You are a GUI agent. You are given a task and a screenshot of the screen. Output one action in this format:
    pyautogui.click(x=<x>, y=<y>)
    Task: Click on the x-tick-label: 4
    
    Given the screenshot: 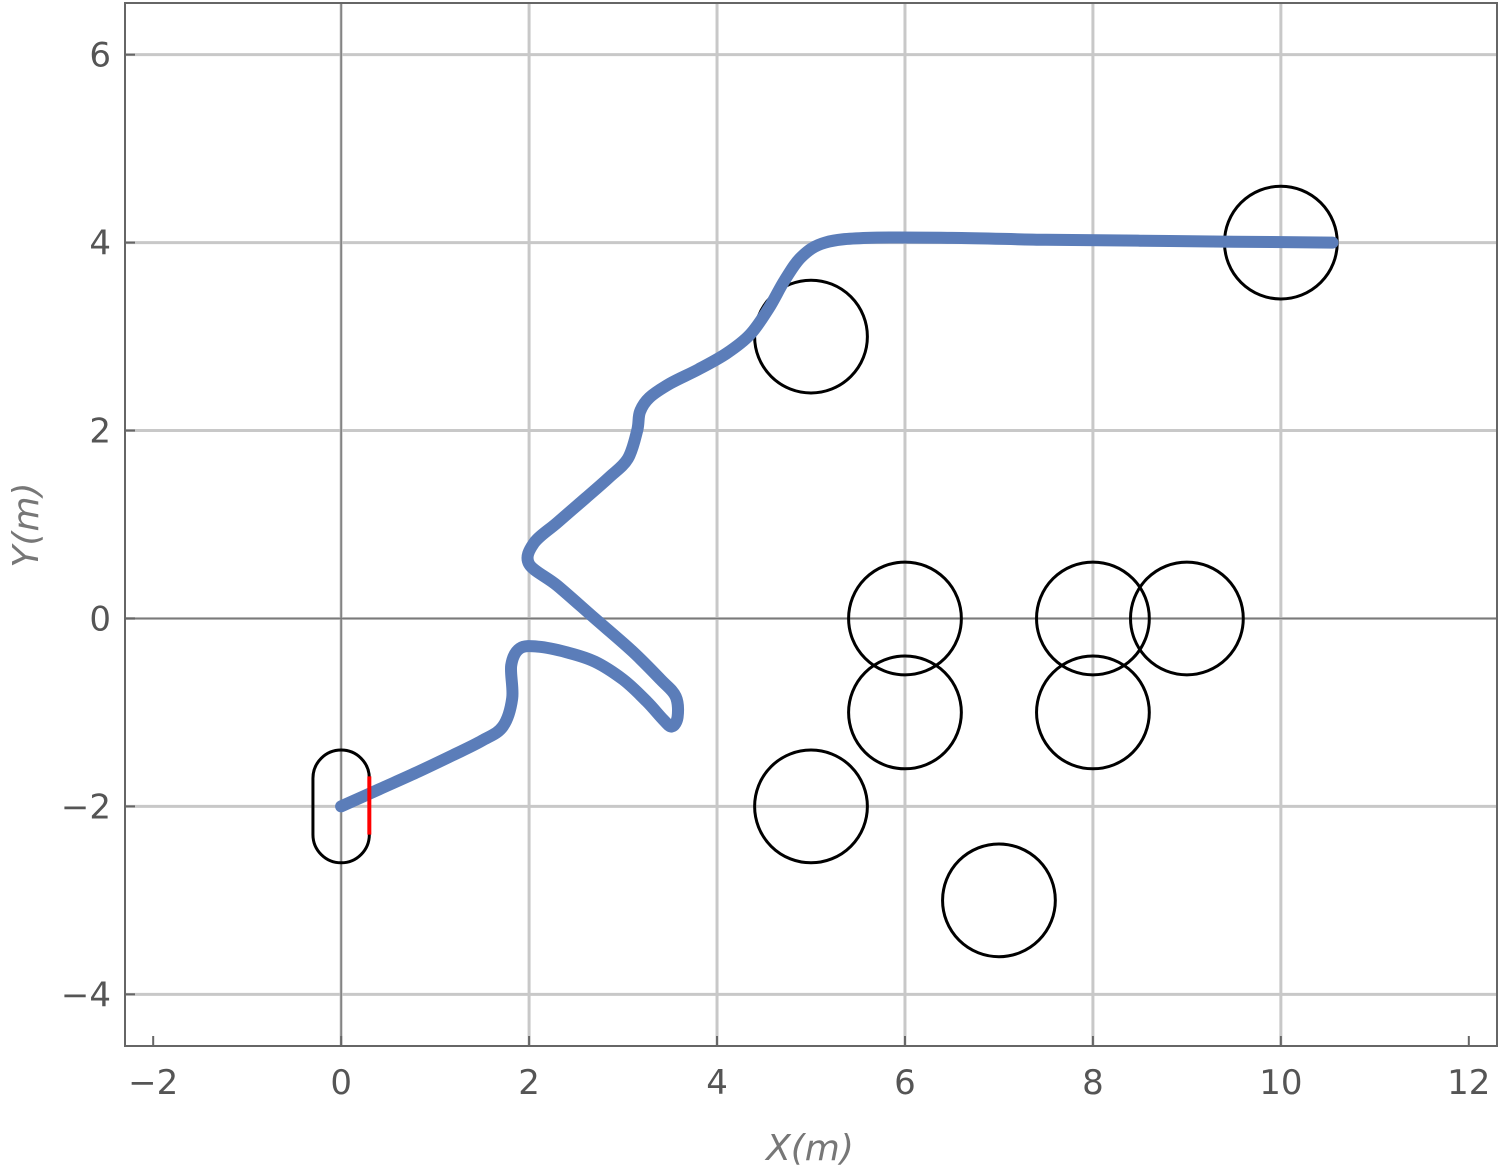 What is the action you would take?
    pyautogui.click(x=717, y=1083)
    